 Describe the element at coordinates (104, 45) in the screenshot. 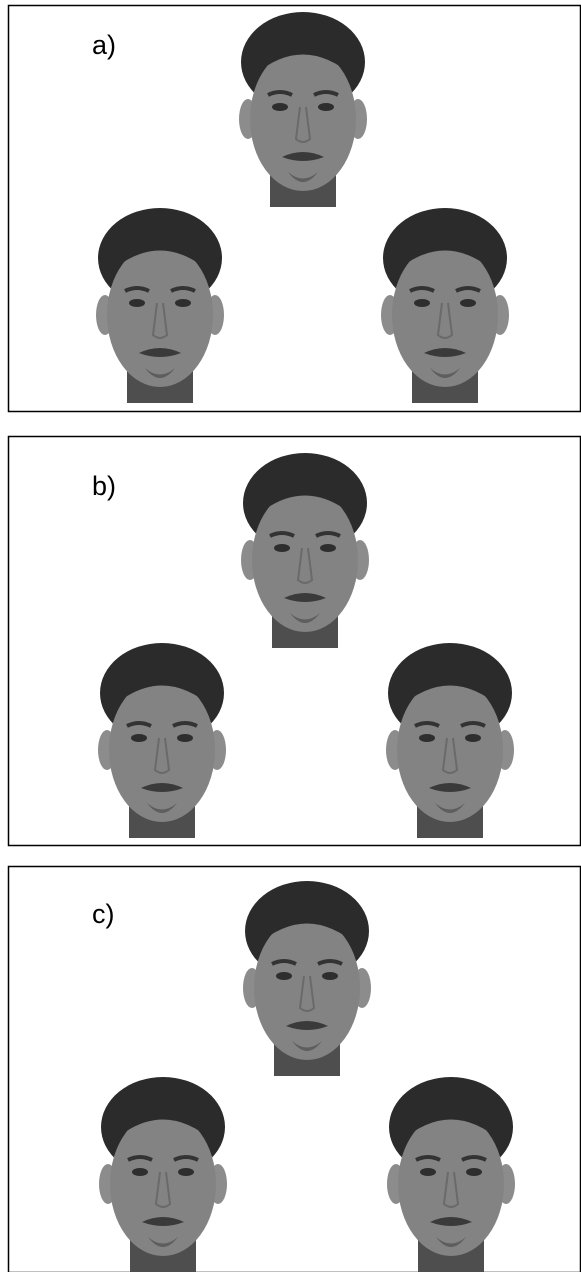

I see `panel-label: a)` at that location.